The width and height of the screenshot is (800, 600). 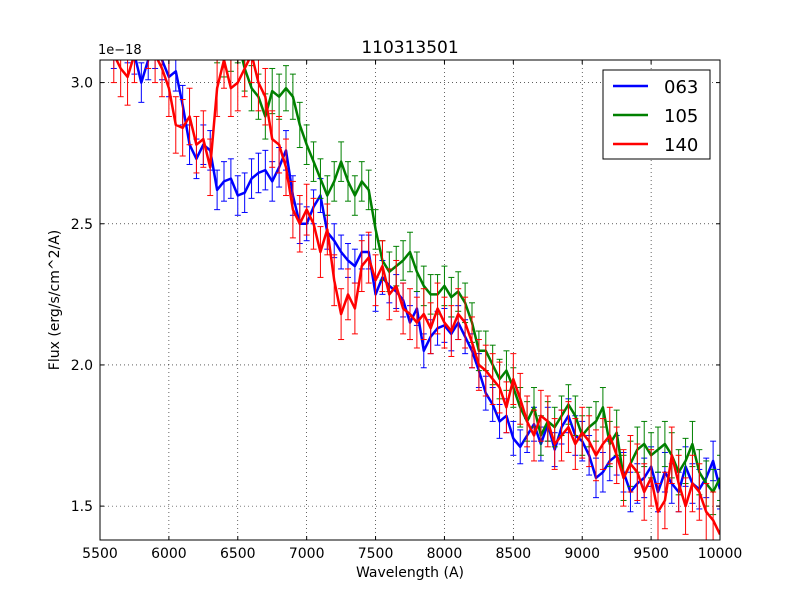 I want to click on x-tick-label: 10000, so click(x=720, y=554).